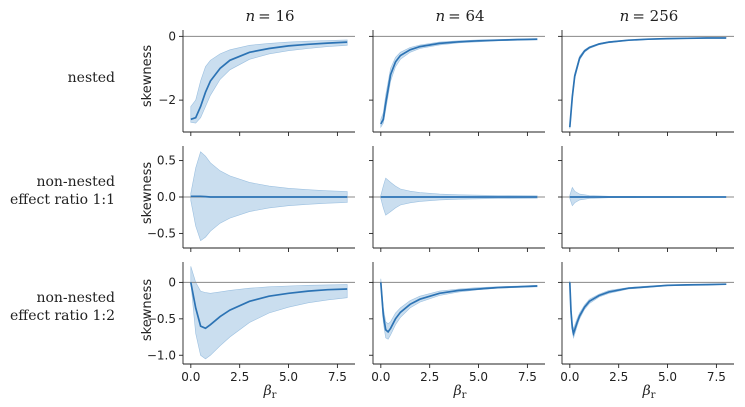  What do you see at coordinates (269, 16) in the screenshot?
I see `column-title-1: n = 16` at bounding box center [269, 16].